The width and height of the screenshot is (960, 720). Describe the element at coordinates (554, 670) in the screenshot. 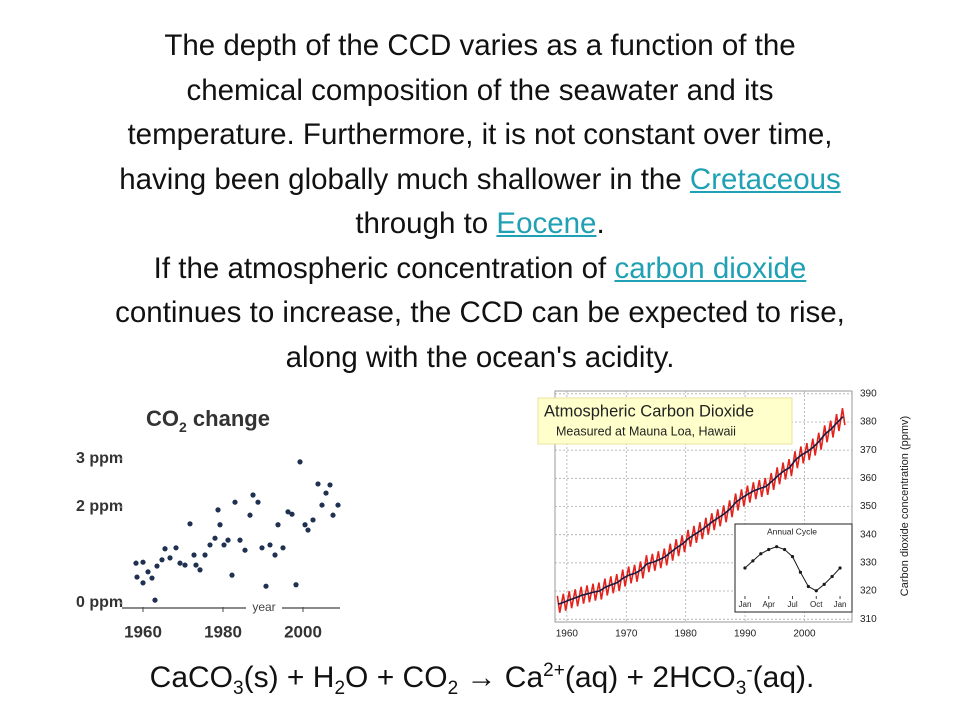

I see `superscript: 2+` at that location.